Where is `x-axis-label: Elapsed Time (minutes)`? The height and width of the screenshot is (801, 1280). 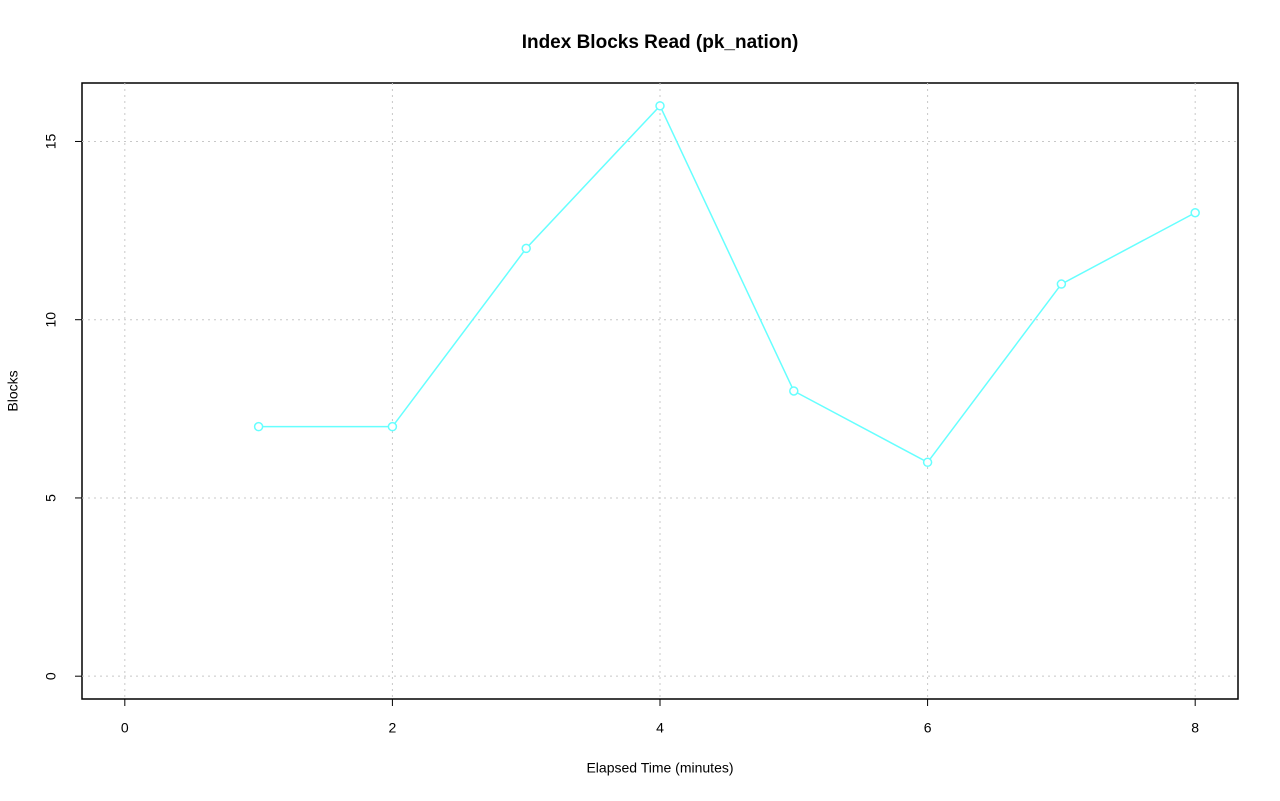 x-axis-label: Elapsed Time (minutes) is located at coordinates (659, 768).